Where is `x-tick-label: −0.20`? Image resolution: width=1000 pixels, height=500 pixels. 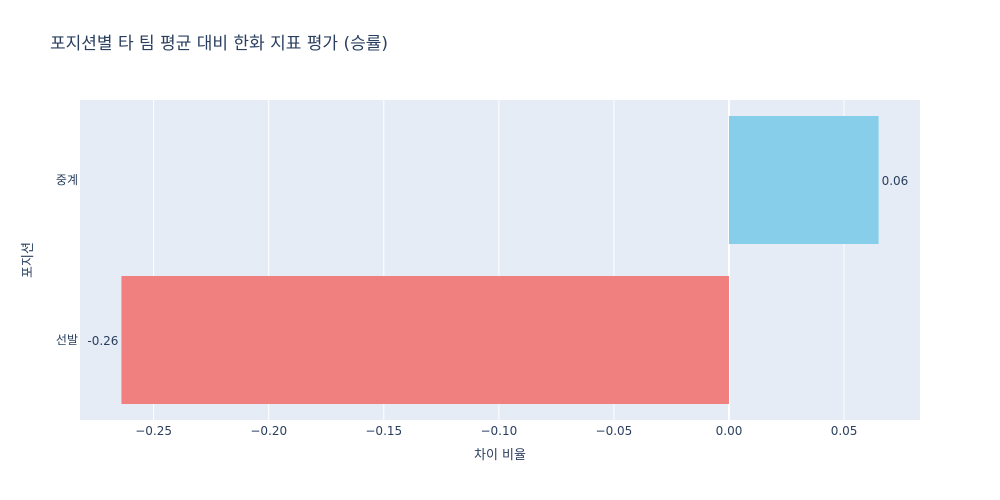
x-tick-label: −0.20 is located at coordinates (268, 431).